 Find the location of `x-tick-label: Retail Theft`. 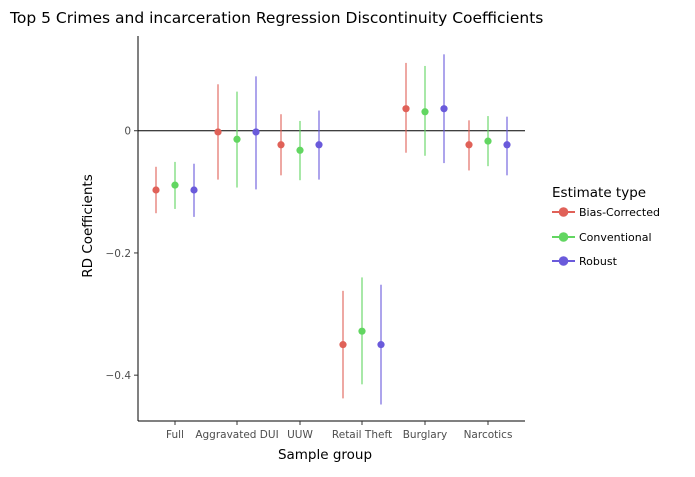

x-tick-label: Retail Theft is located at coordinates (362, 435).